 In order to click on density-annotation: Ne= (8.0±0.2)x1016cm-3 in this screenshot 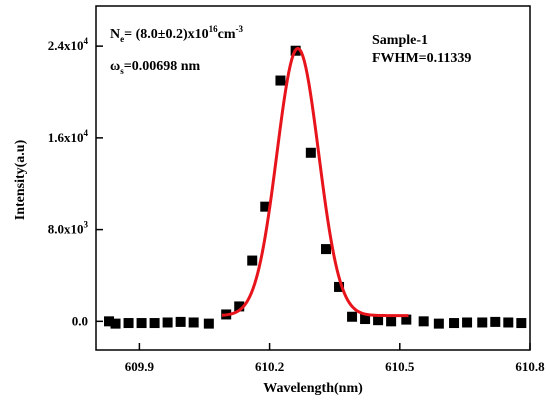, I will do `click(177, 34)`.